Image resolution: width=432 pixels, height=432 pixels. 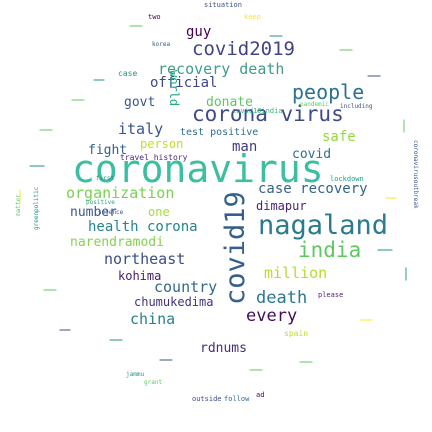 I want to click on cloud-word: jammu, so click(x=135, y=374).